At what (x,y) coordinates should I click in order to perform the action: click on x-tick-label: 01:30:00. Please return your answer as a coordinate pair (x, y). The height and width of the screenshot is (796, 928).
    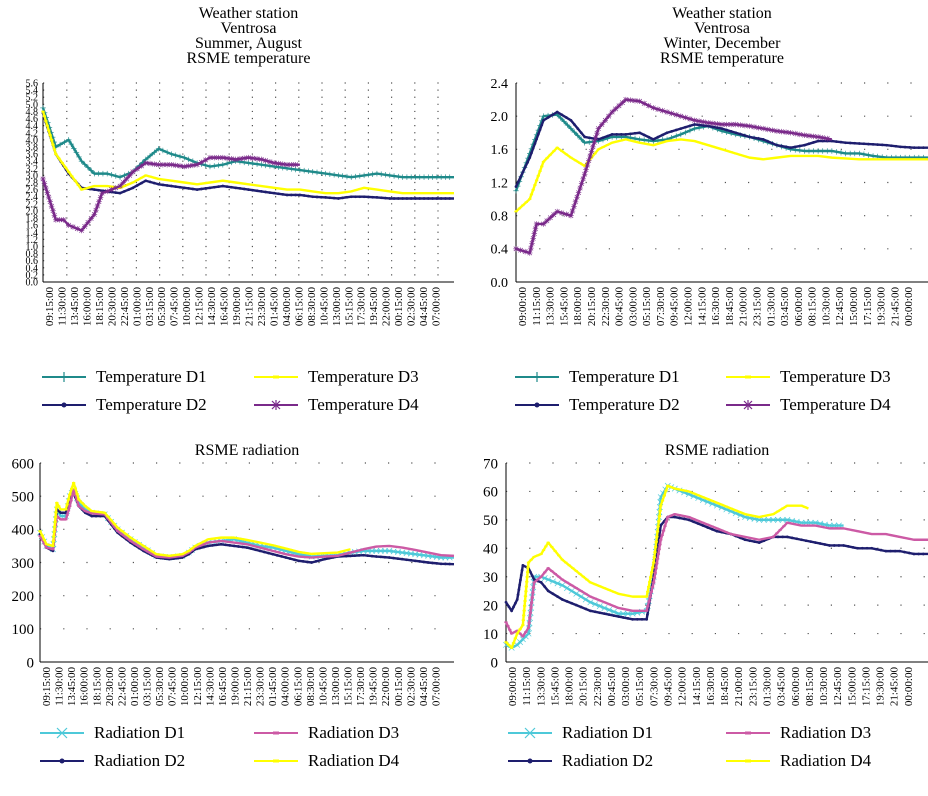
    Looking at the image, I should click on (767, 687).